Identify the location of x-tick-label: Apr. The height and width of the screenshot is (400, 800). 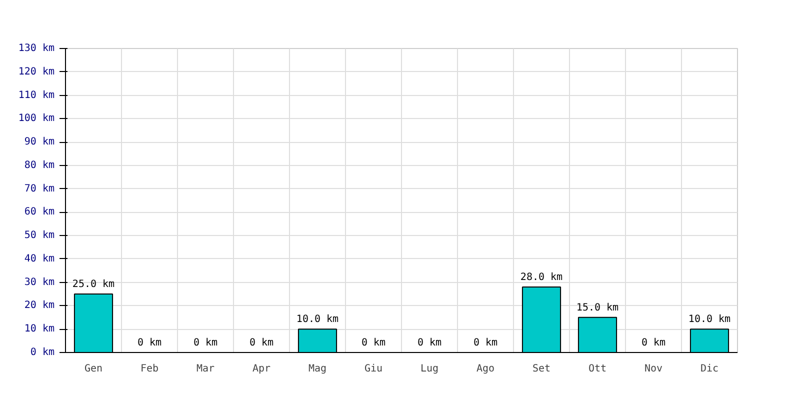
(261, 369).